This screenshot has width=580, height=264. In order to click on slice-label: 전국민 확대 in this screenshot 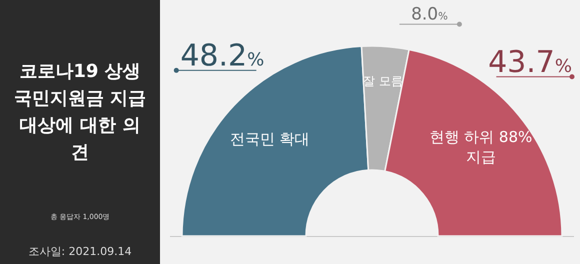, I will do `click(269, 139)`.